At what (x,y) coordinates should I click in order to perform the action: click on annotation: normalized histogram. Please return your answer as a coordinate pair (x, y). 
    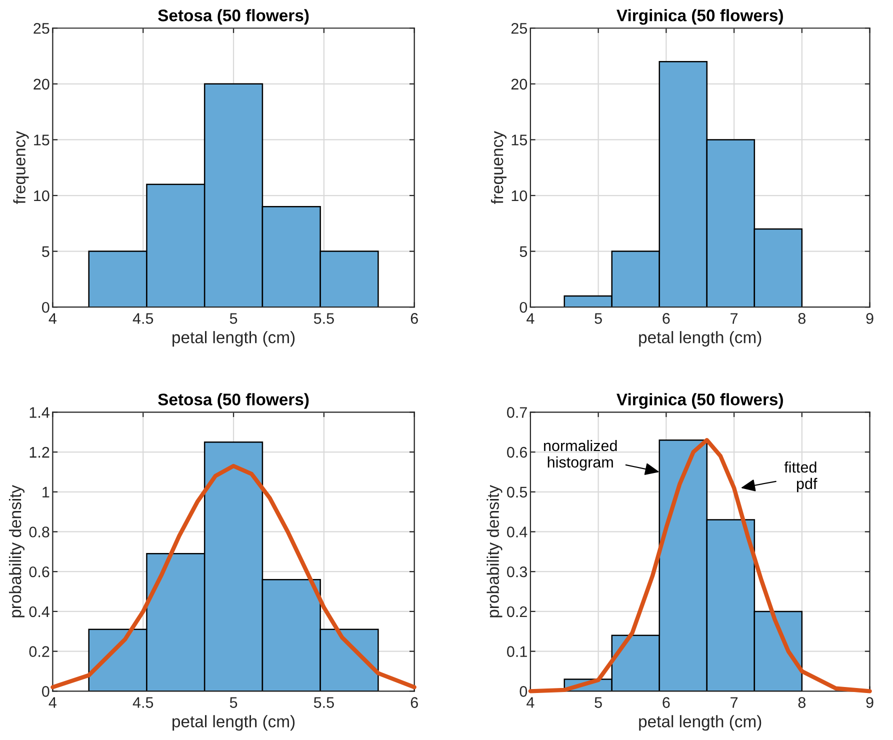
    Looking at the image, I should click on (580, 455).